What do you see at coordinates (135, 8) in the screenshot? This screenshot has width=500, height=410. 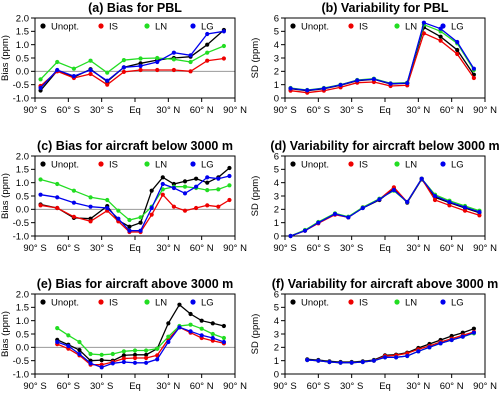 I see `panel-a-title: (a) Bias for PBL` at bounding box center [135, 8].